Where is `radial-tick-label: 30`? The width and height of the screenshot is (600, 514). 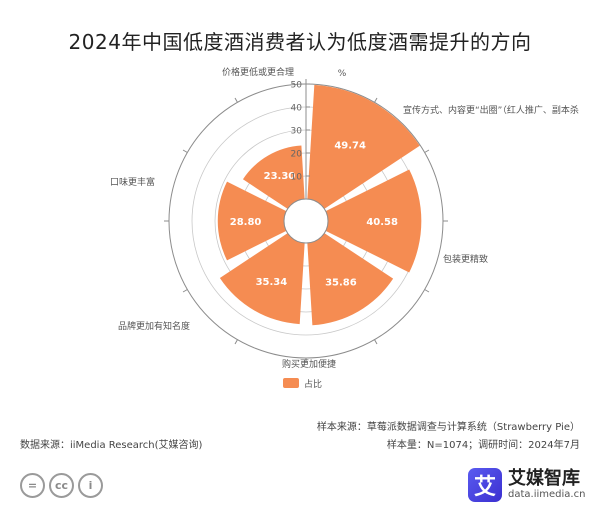 radial-tick-label: 30 is located at coordinates (297, 132).